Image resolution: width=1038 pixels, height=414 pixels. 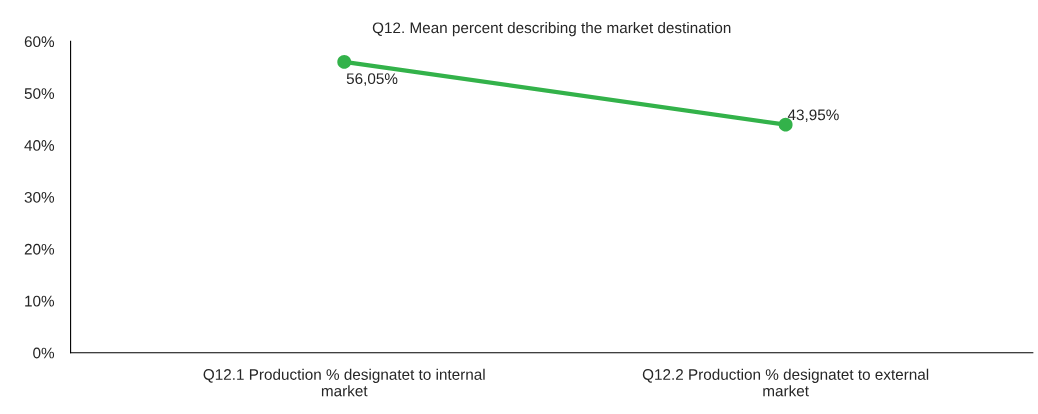 What do you see at coordinates (785, 382) in the screenshot?
I see `x-tick-label: Q12.2 Production % designatet to external market` at bounding box center [785, 382].